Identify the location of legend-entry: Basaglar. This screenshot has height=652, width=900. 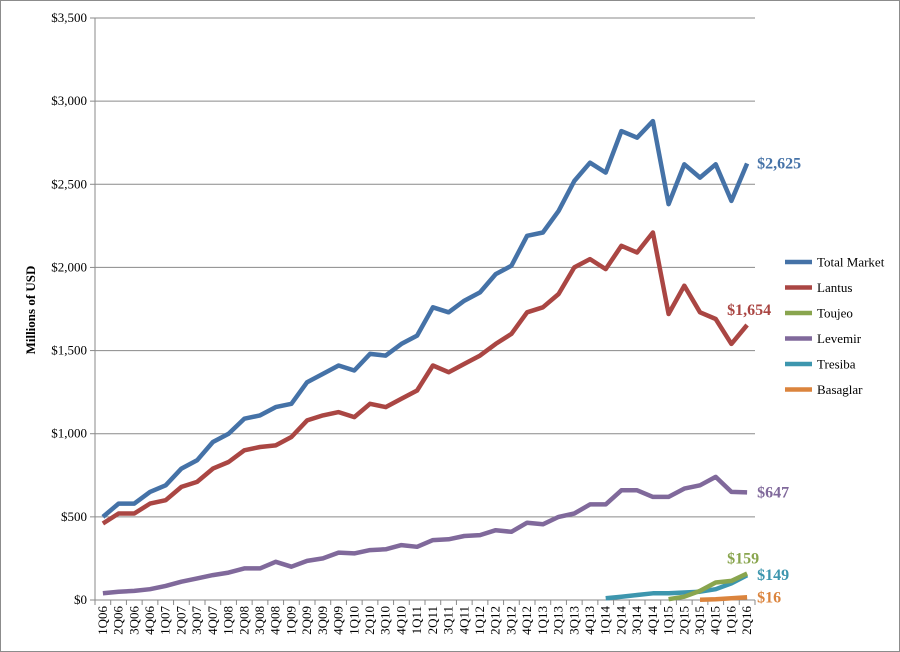
(840, 389).